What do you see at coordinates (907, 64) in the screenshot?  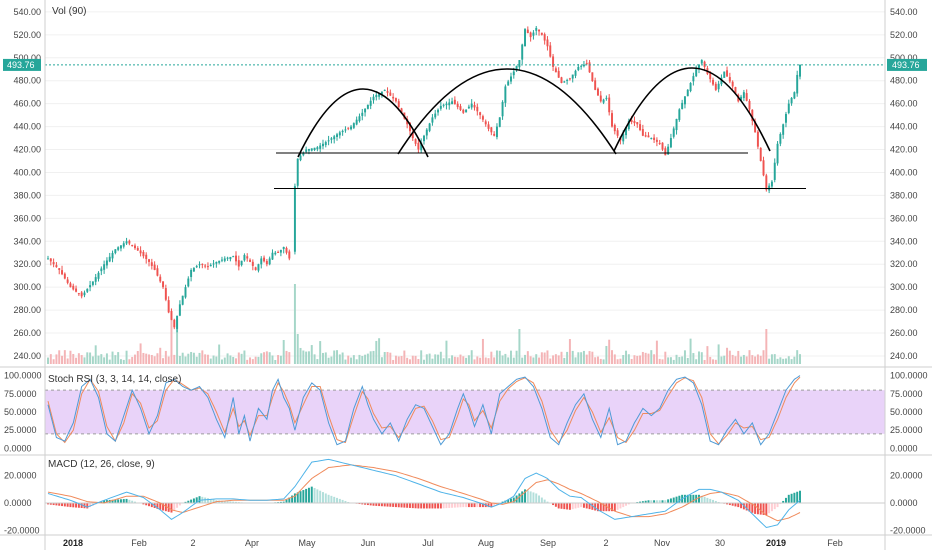 I see `last-price-badge-right: 493.76` at bounding box center [907, 64].